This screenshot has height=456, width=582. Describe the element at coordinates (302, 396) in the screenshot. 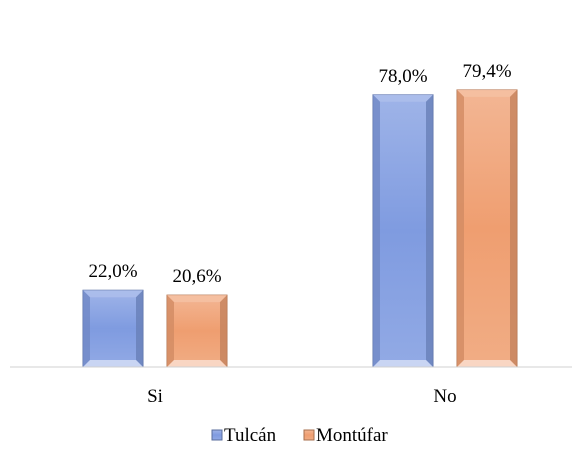

I see `x-axis-labels: Si No` at that location.